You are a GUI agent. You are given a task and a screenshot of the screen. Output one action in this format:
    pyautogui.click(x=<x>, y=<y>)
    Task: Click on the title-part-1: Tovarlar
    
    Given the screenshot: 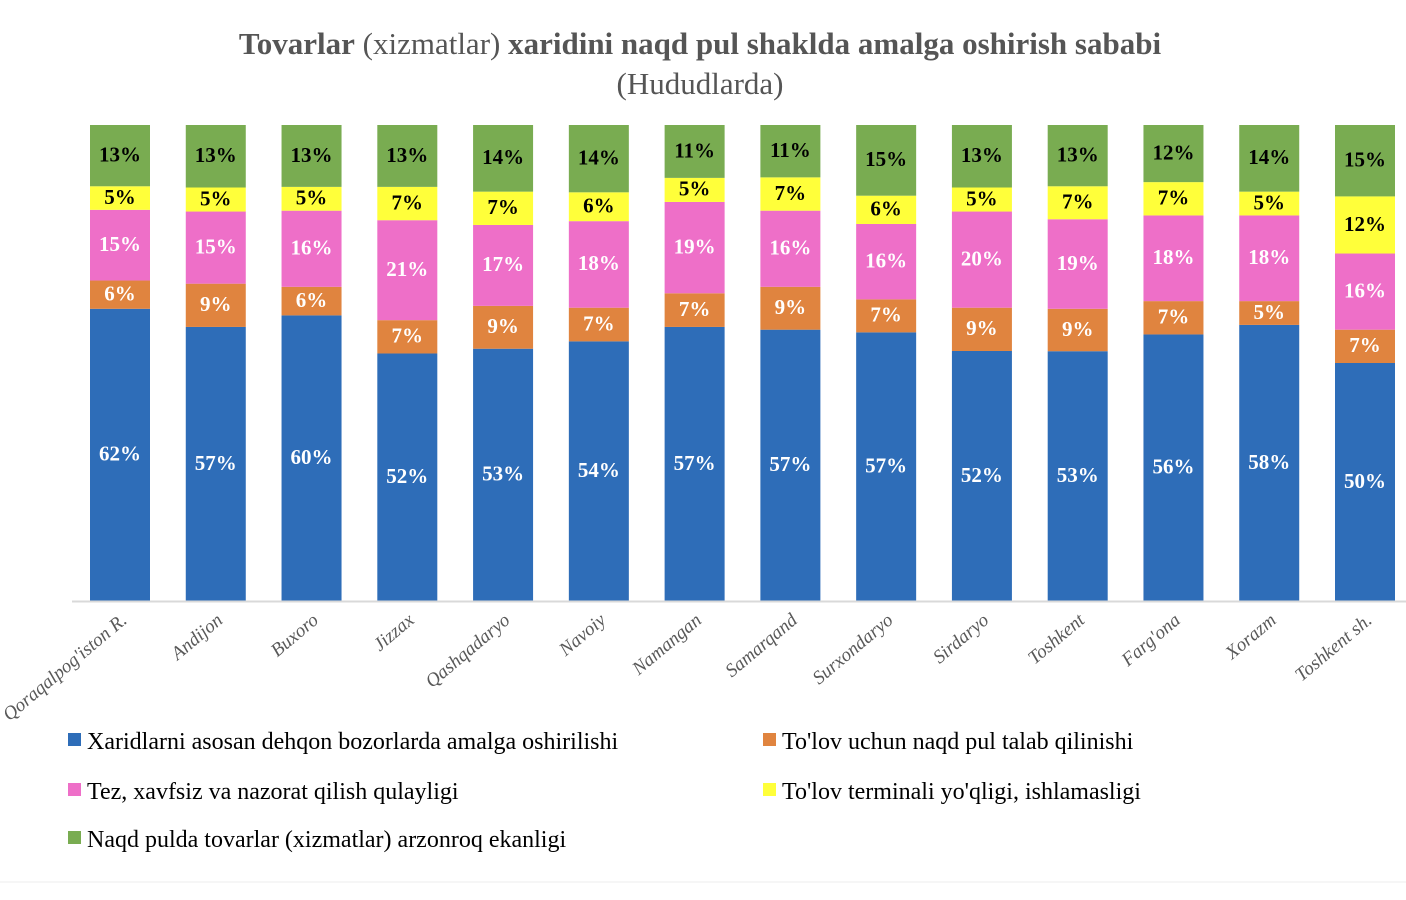 What is the action you would take?
    pyautogui.click(x=297, y=43)
    